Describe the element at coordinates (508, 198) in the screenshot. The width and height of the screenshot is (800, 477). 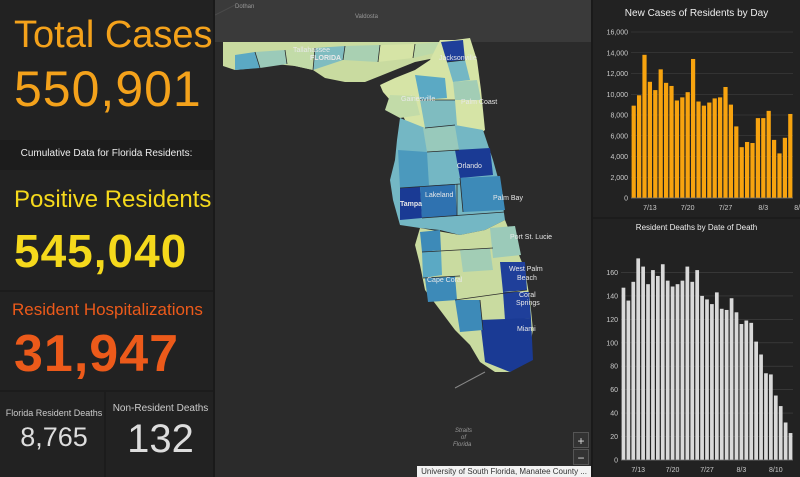
I see `map-label-palm-bay: Palm Bay` at that location.